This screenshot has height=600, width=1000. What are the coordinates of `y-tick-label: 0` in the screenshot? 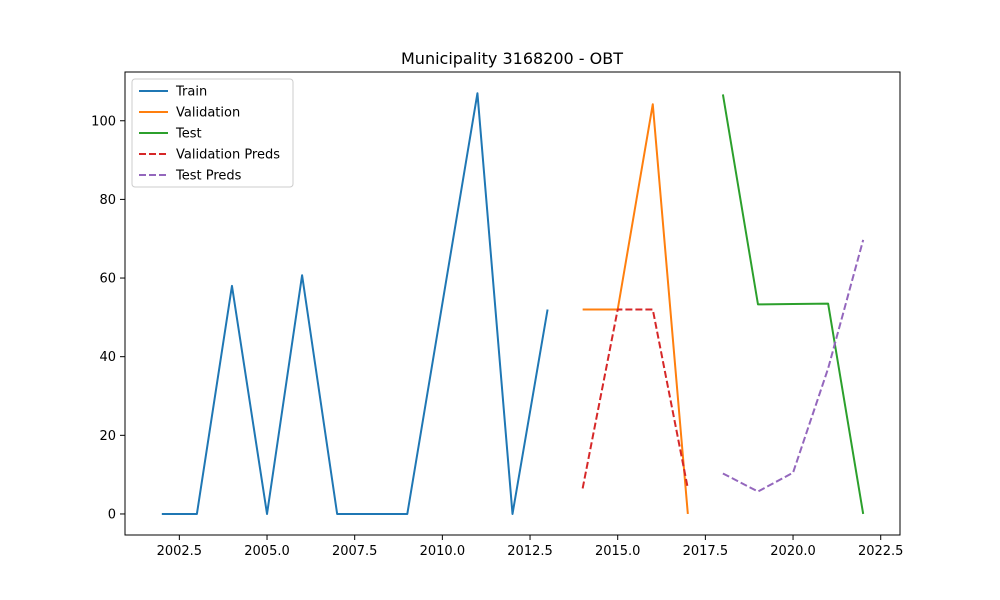 It's located at (112, 514).